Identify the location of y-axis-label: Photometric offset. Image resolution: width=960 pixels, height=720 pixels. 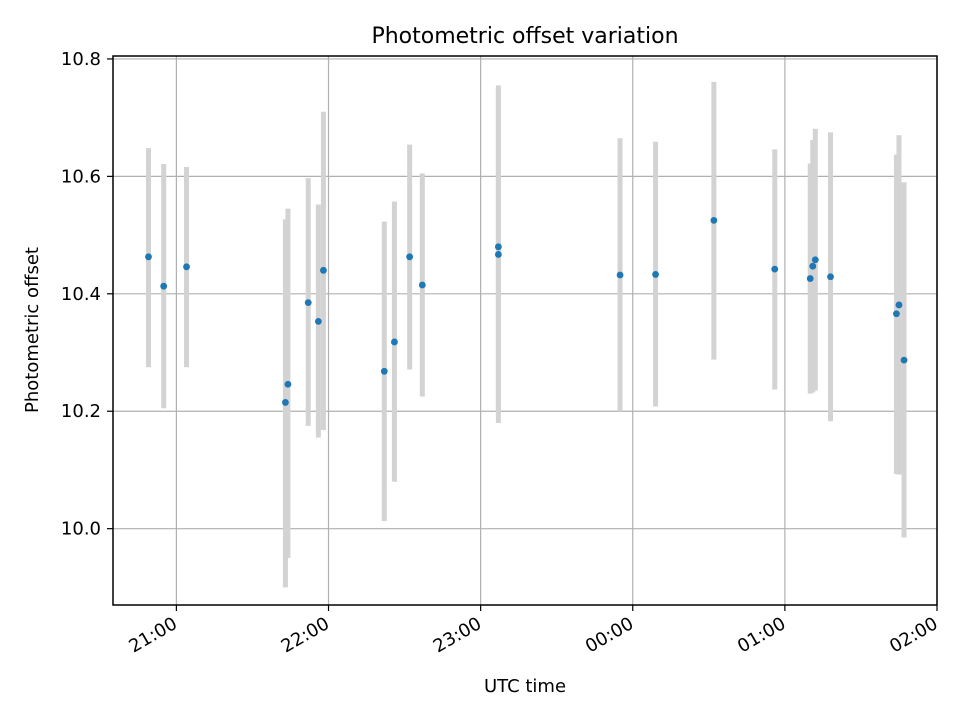
(32, 330).